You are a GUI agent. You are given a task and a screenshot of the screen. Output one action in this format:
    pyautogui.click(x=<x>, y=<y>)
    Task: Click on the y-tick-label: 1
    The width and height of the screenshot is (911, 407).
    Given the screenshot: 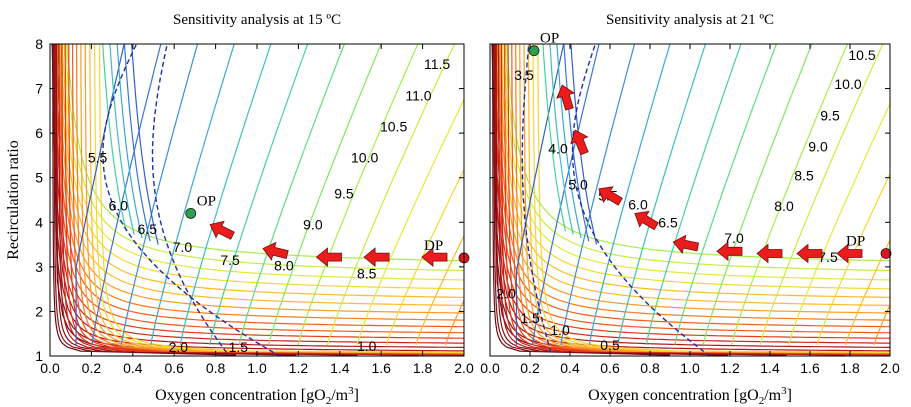 What is the action you would take?
    pyautogui.click(x=39, y=356)
    